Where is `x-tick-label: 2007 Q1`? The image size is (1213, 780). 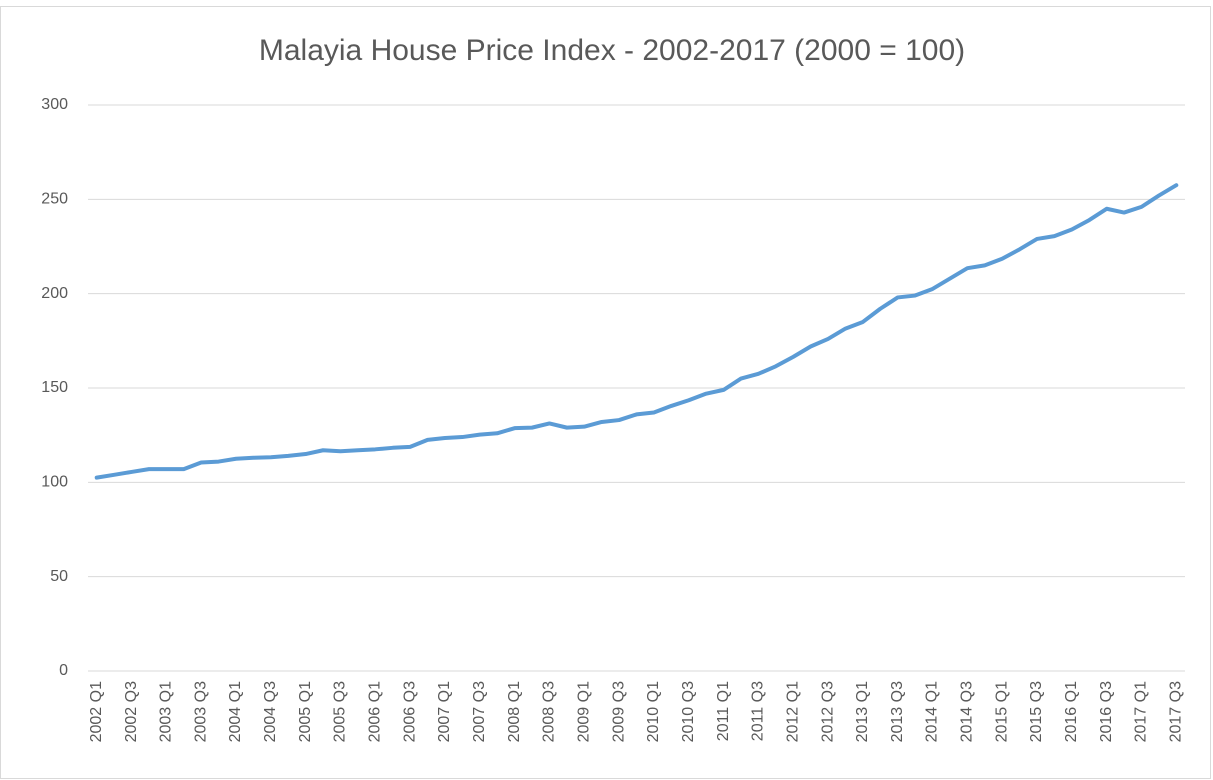 x-tick-label: 2007 Q1 is located at coordinates (444, 711).